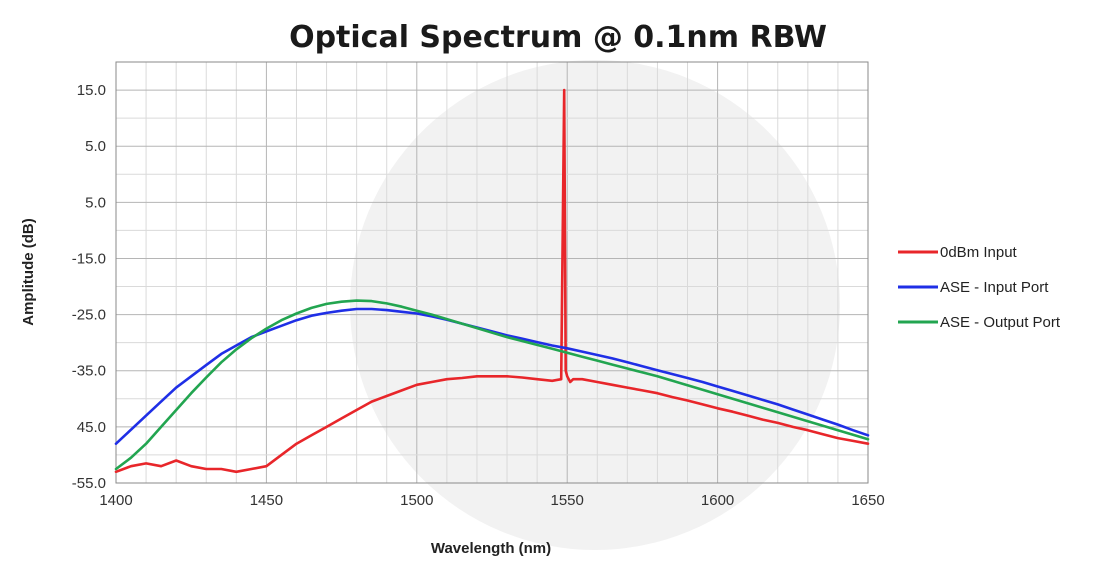 This screenshot has width=1107, height=563. Describe the element at coordinates (979, 252) in the screenshot. I see `legend-label: 0dBm Input` at that location.